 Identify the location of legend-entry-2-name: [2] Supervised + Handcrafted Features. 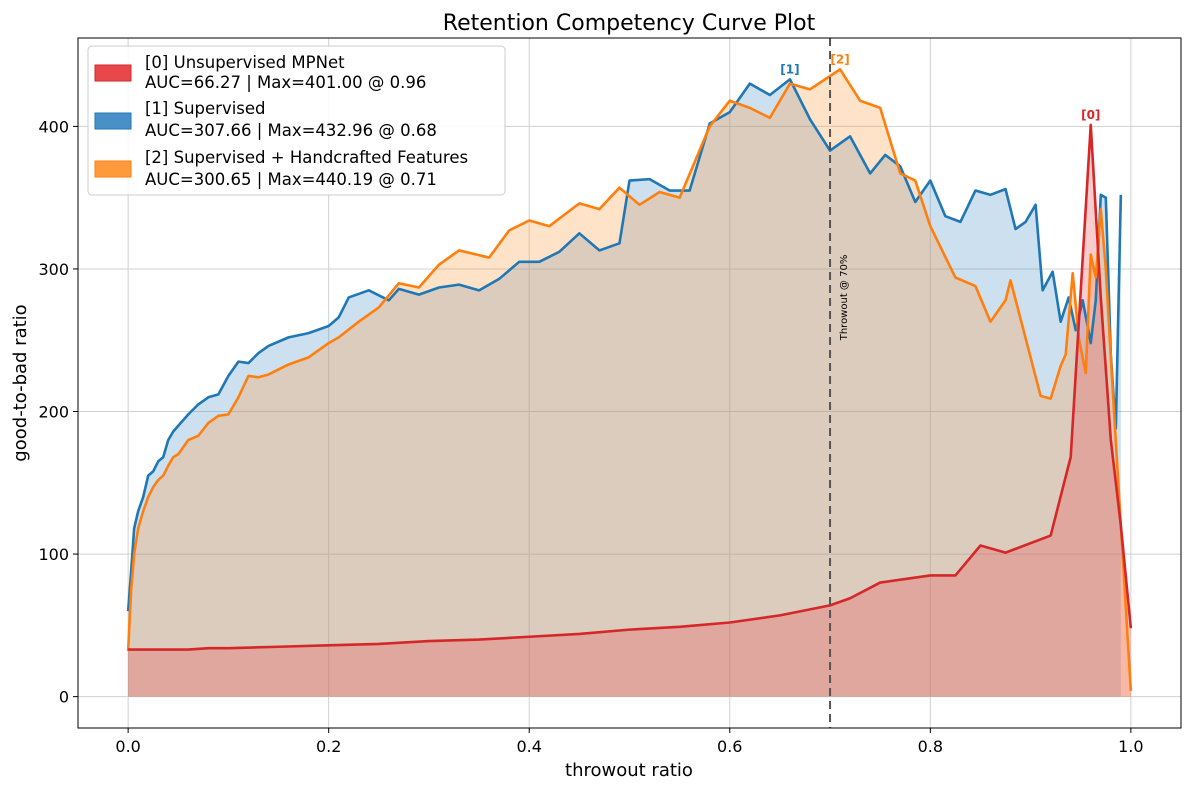
(306, 157).